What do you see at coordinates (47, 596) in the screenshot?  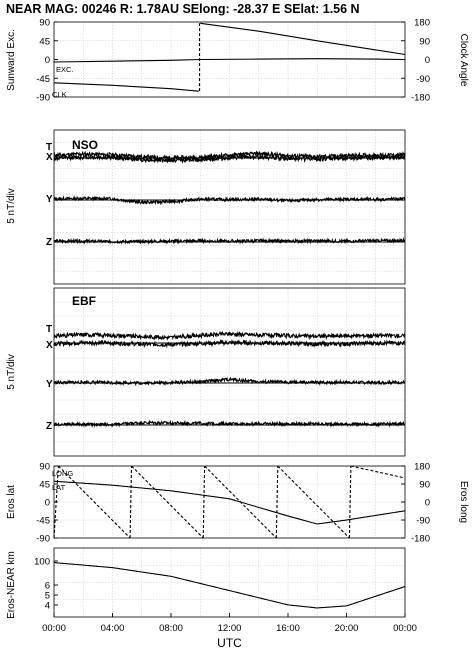 I see `tick-label-left: 5` at bounding box center [47, 596].